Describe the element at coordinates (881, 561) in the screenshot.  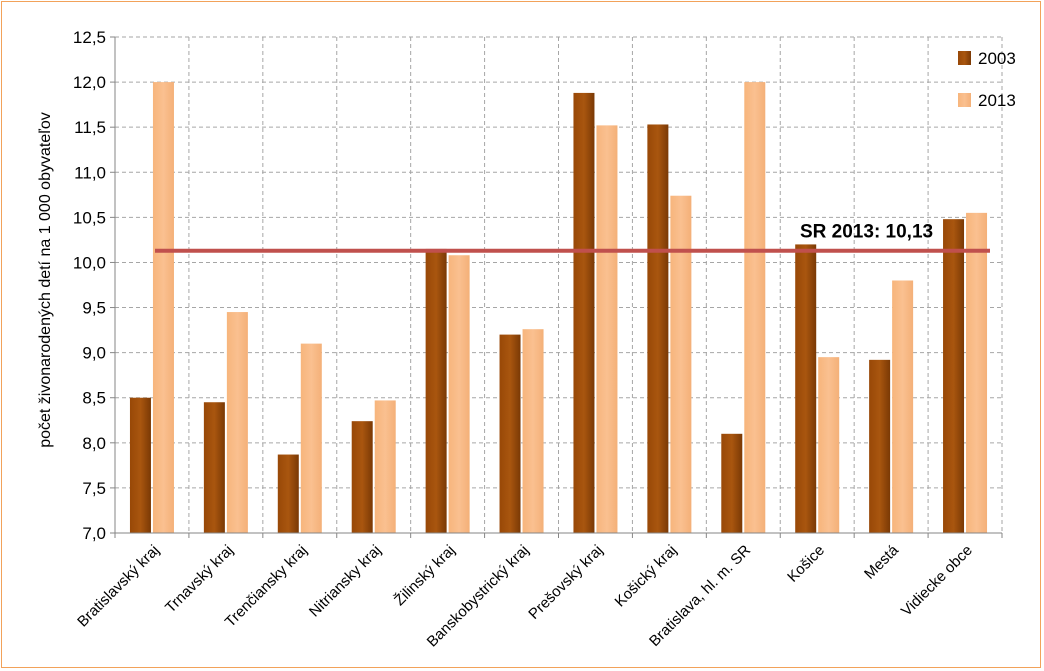
I see `x-tick-label: Mestá` at that location.